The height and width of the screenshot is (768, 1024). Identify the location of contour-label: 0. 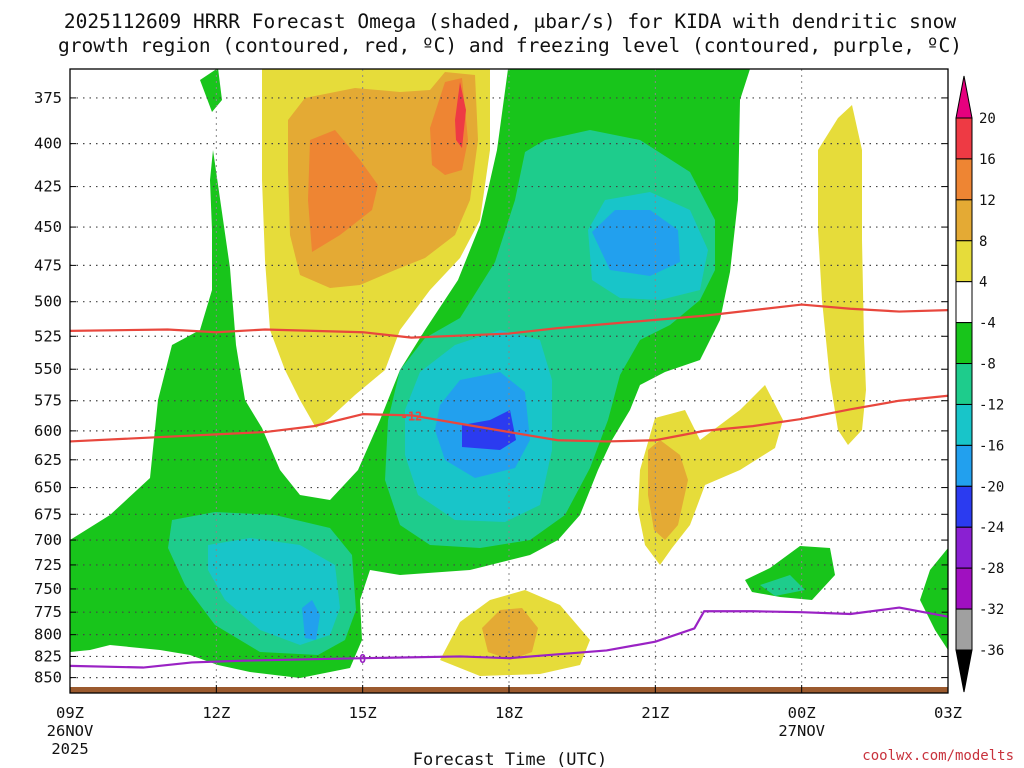
(362, 659).